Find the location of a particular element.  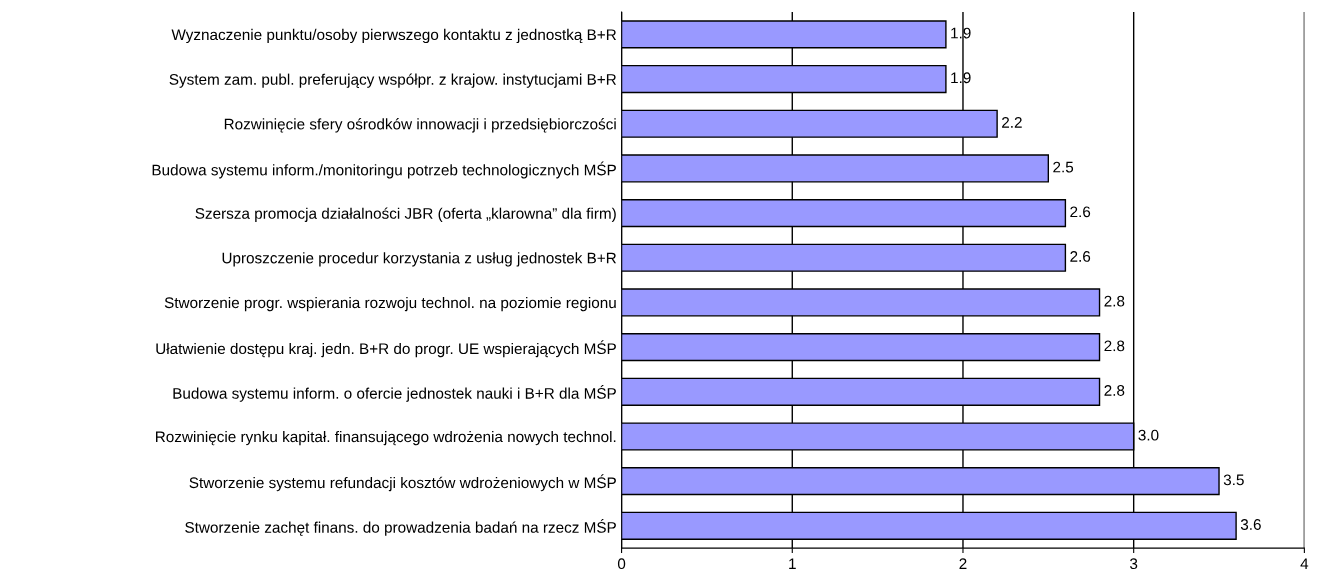

x-tick-label: 4 is located at coordinates (1304, 563).